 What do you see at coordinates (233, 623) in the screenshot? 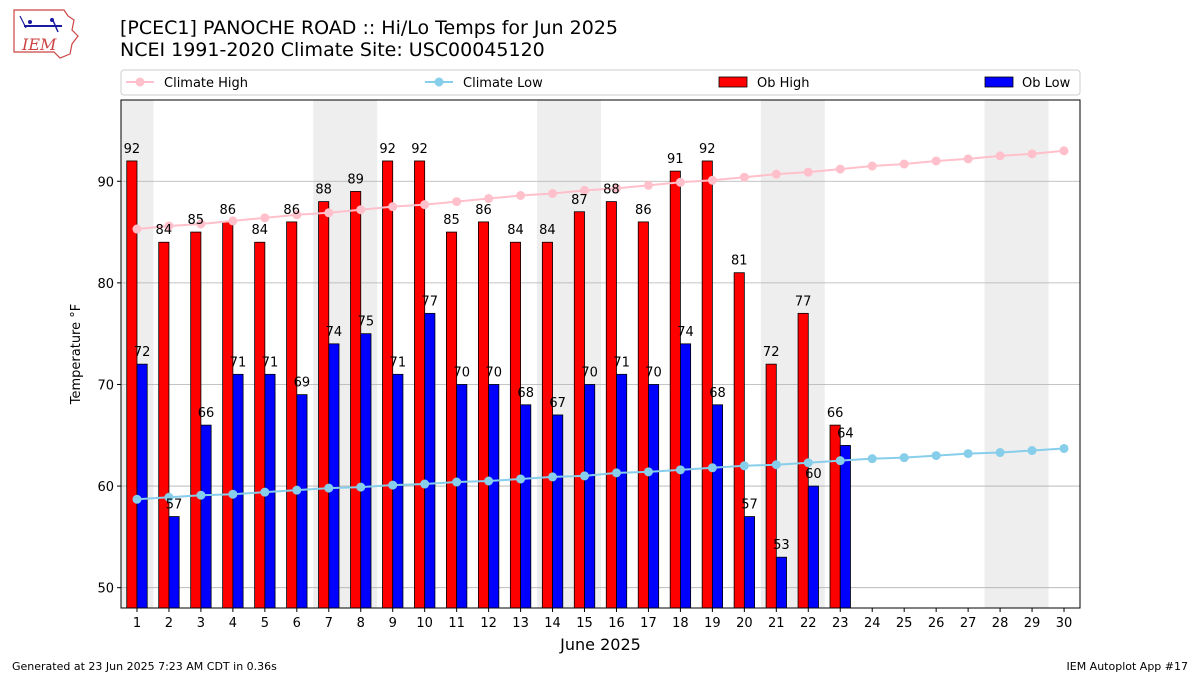
I see `x-tick-label-4: 4` at bounding box center [233, 623].